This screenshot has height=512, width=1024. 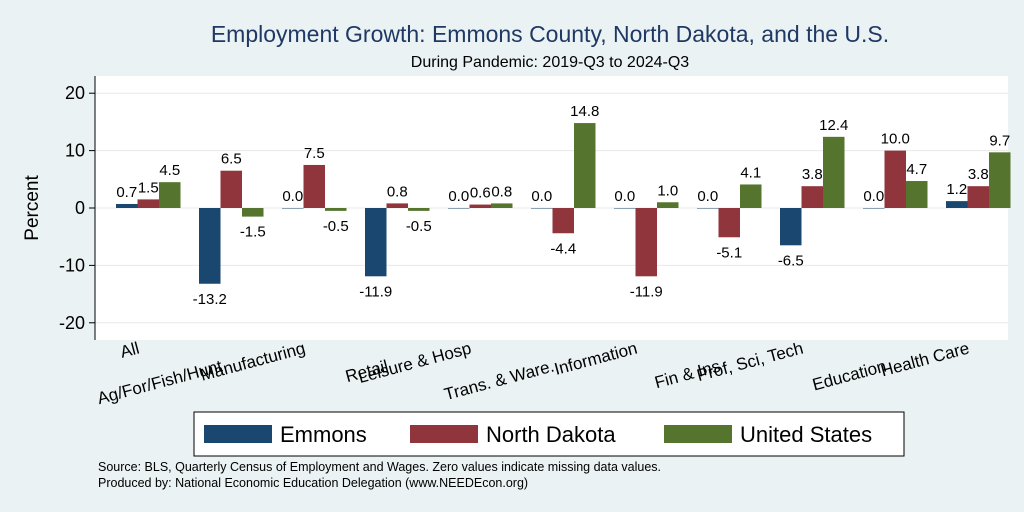 I want to click on x-tick-label: Education, so click(x=849, y=376).